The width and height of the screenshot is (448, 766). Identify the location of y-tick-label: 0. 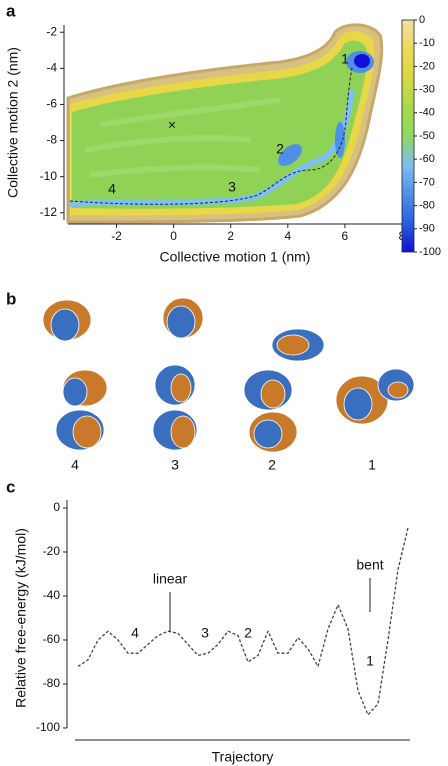
(56, 507).